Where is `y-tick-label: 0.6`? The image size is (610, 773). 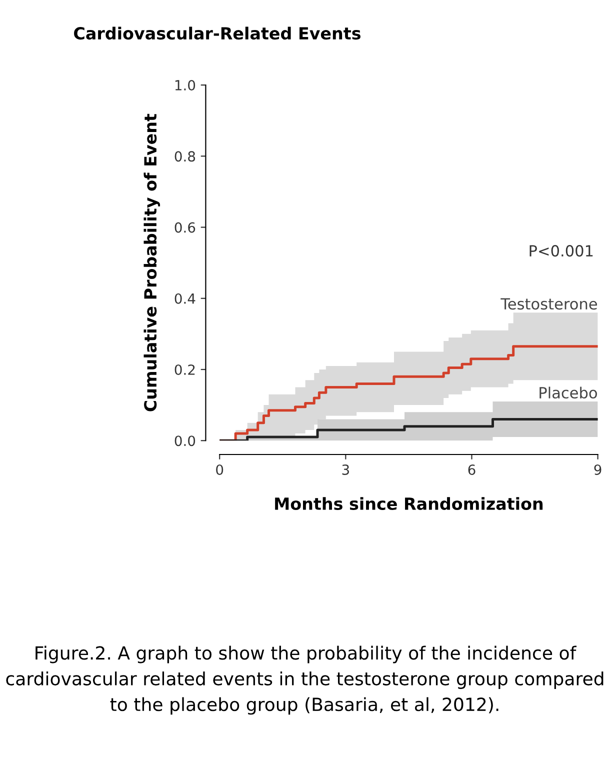 y-tick-label: 0.6 is located at coordinates (185, 227).